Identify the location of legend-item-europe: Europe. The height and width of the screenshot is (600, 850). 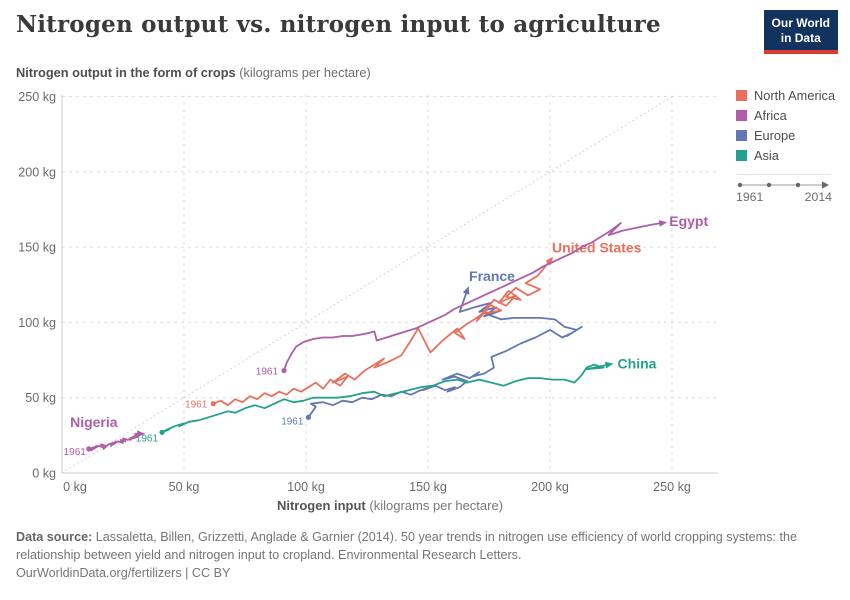
(792, 135).